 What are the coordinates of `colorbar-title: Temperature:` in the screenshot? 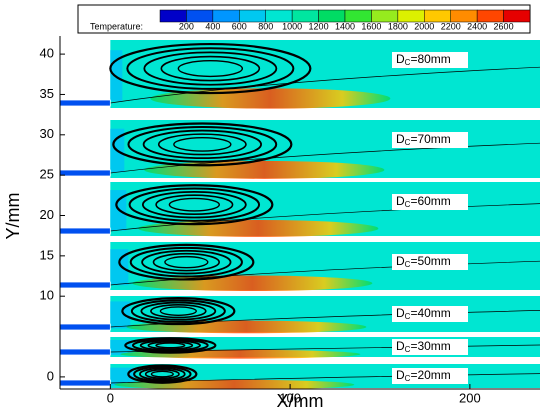 It's located at (116, 26).